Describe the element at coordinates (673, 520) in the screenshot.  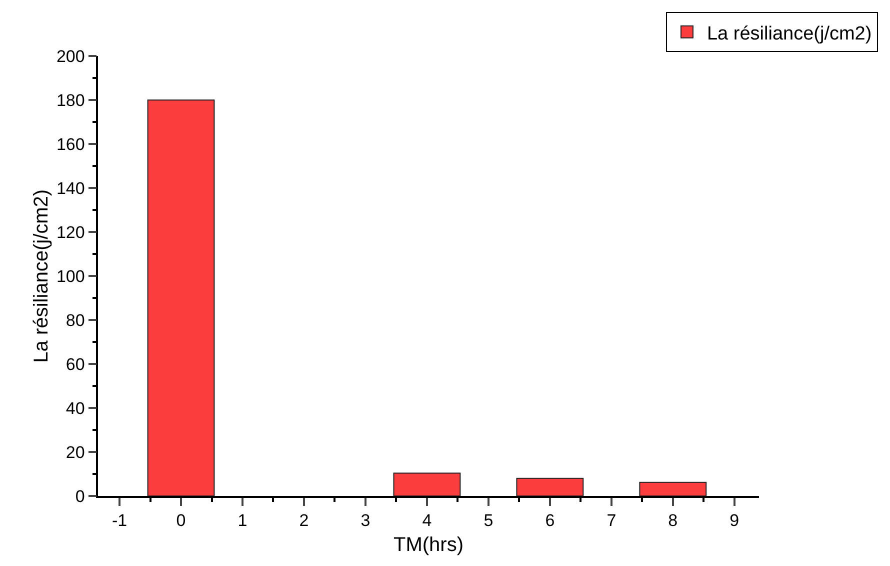
I see `x-tick-label: 8` at that location.